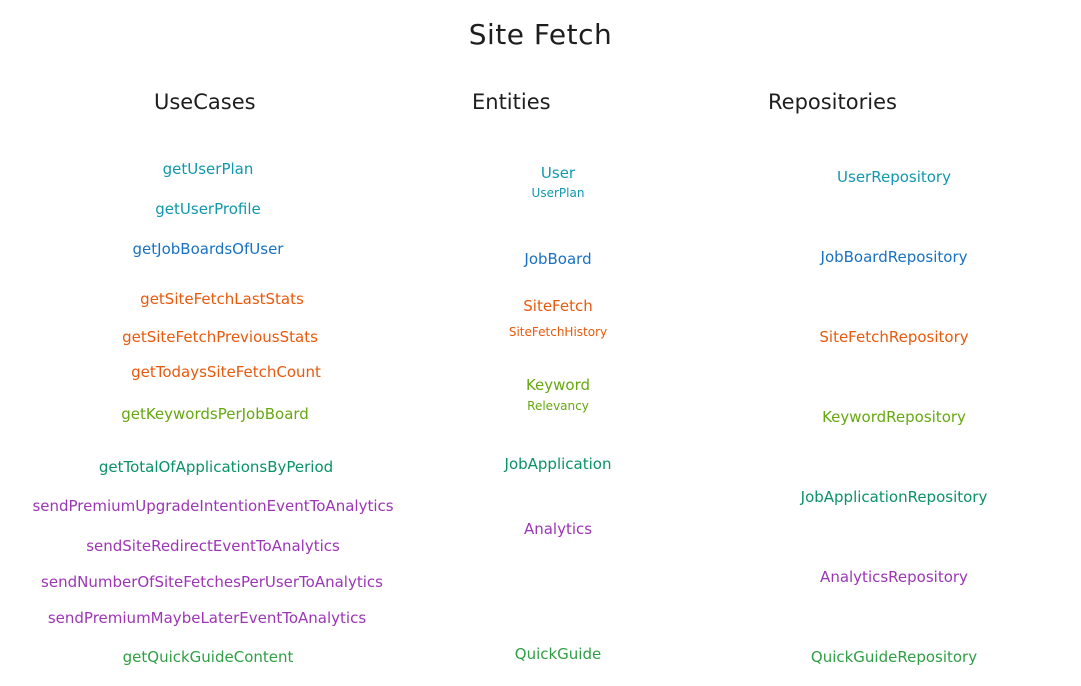 The height and width of the screenshot is (686, 1081). Describe the element at coordinates (894, 497) in the screenshot. I see `repository-job-application: JobApplicationRepository` at that location.